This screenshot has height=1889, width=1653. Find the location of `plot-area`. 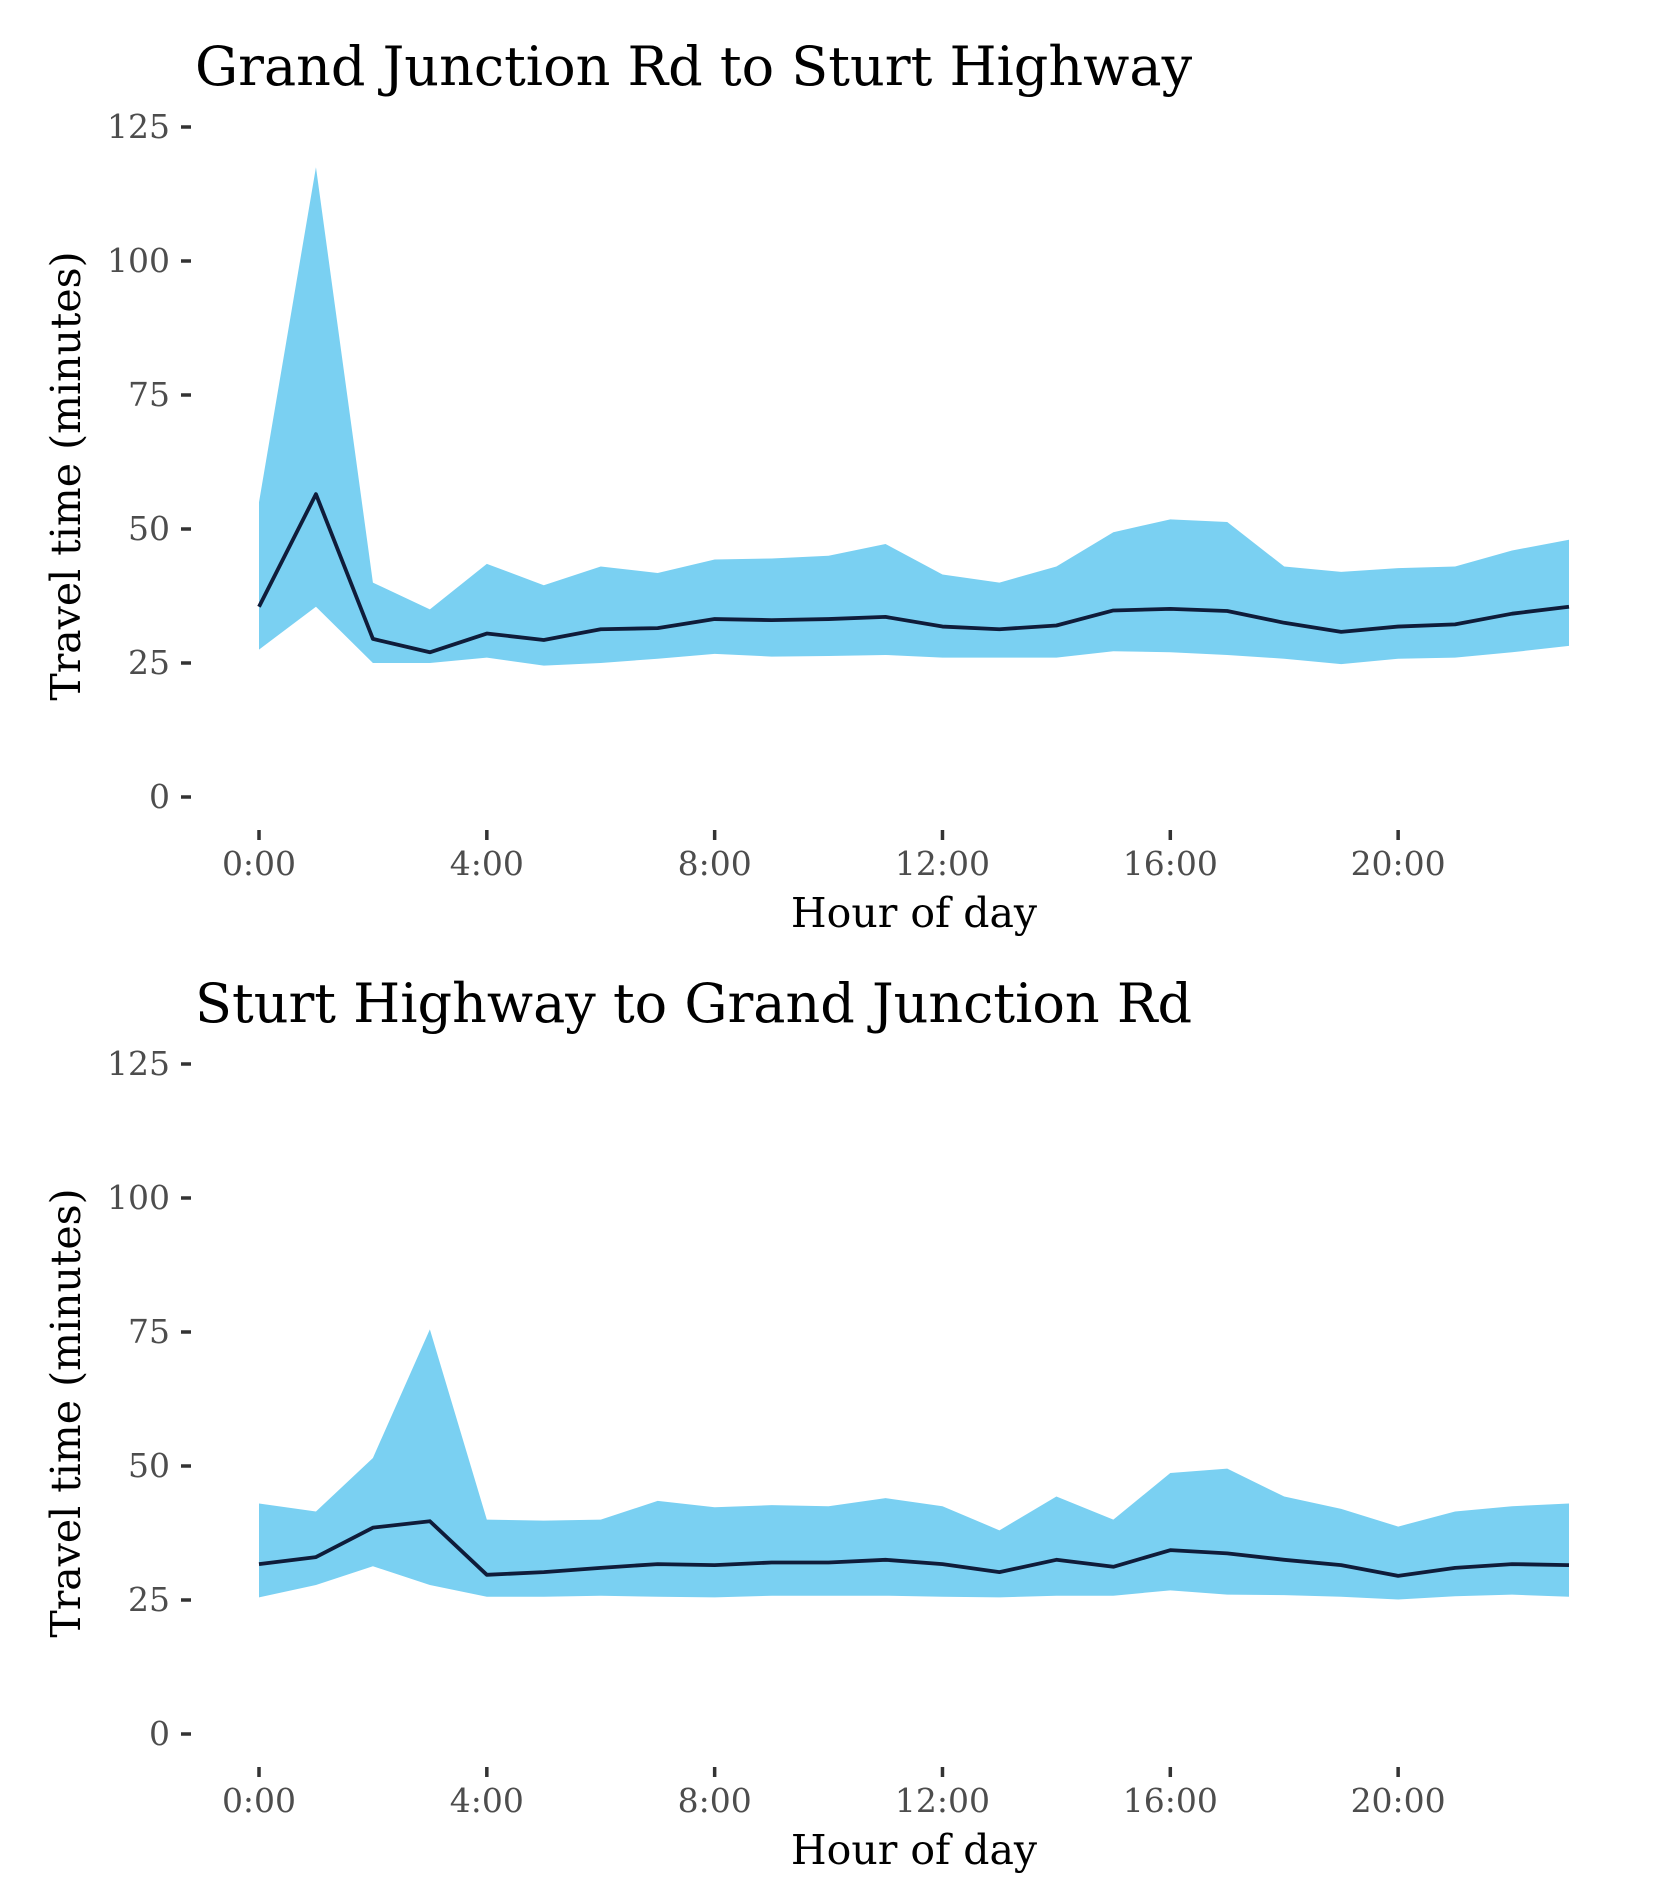

plot-area is located at coordinates (914, 1464).